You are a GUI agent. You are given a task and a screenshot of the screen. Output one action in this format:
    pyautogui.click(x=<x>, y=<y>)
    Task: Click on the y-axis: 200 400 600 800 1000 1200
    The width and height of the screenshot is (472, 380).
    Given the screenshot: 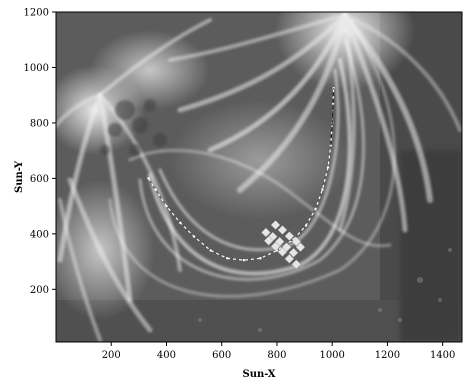 What is the action you would take?
    pyautogui.click(x=40, y=152)
    